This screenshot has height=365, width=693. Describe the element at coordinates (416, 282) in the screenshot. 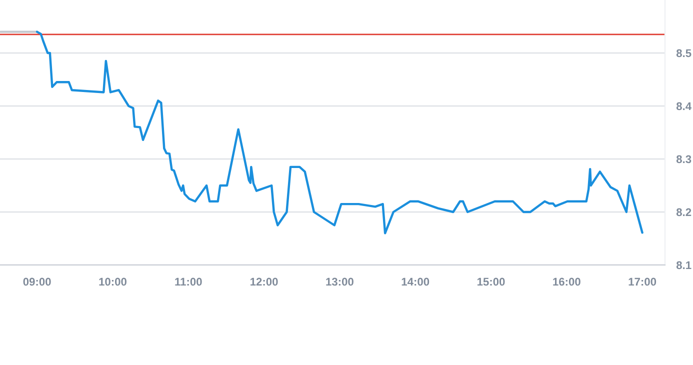

I see `x-tick-label: 14:00` at that location.